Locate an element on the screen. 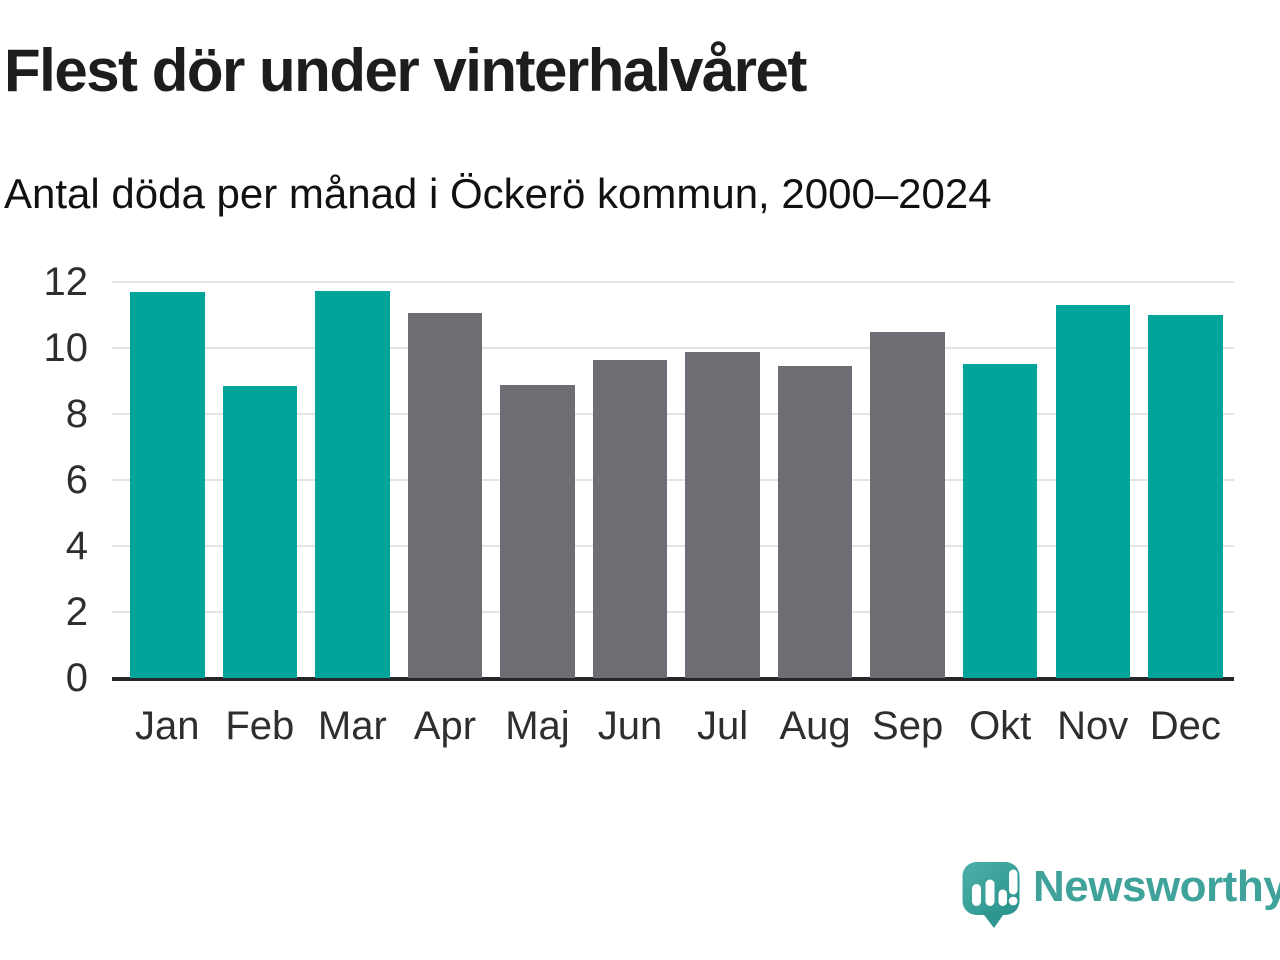 This screenshot has height=960, width=1280. x-axis-label-jan: Jan is located at coordinates (167, 726).